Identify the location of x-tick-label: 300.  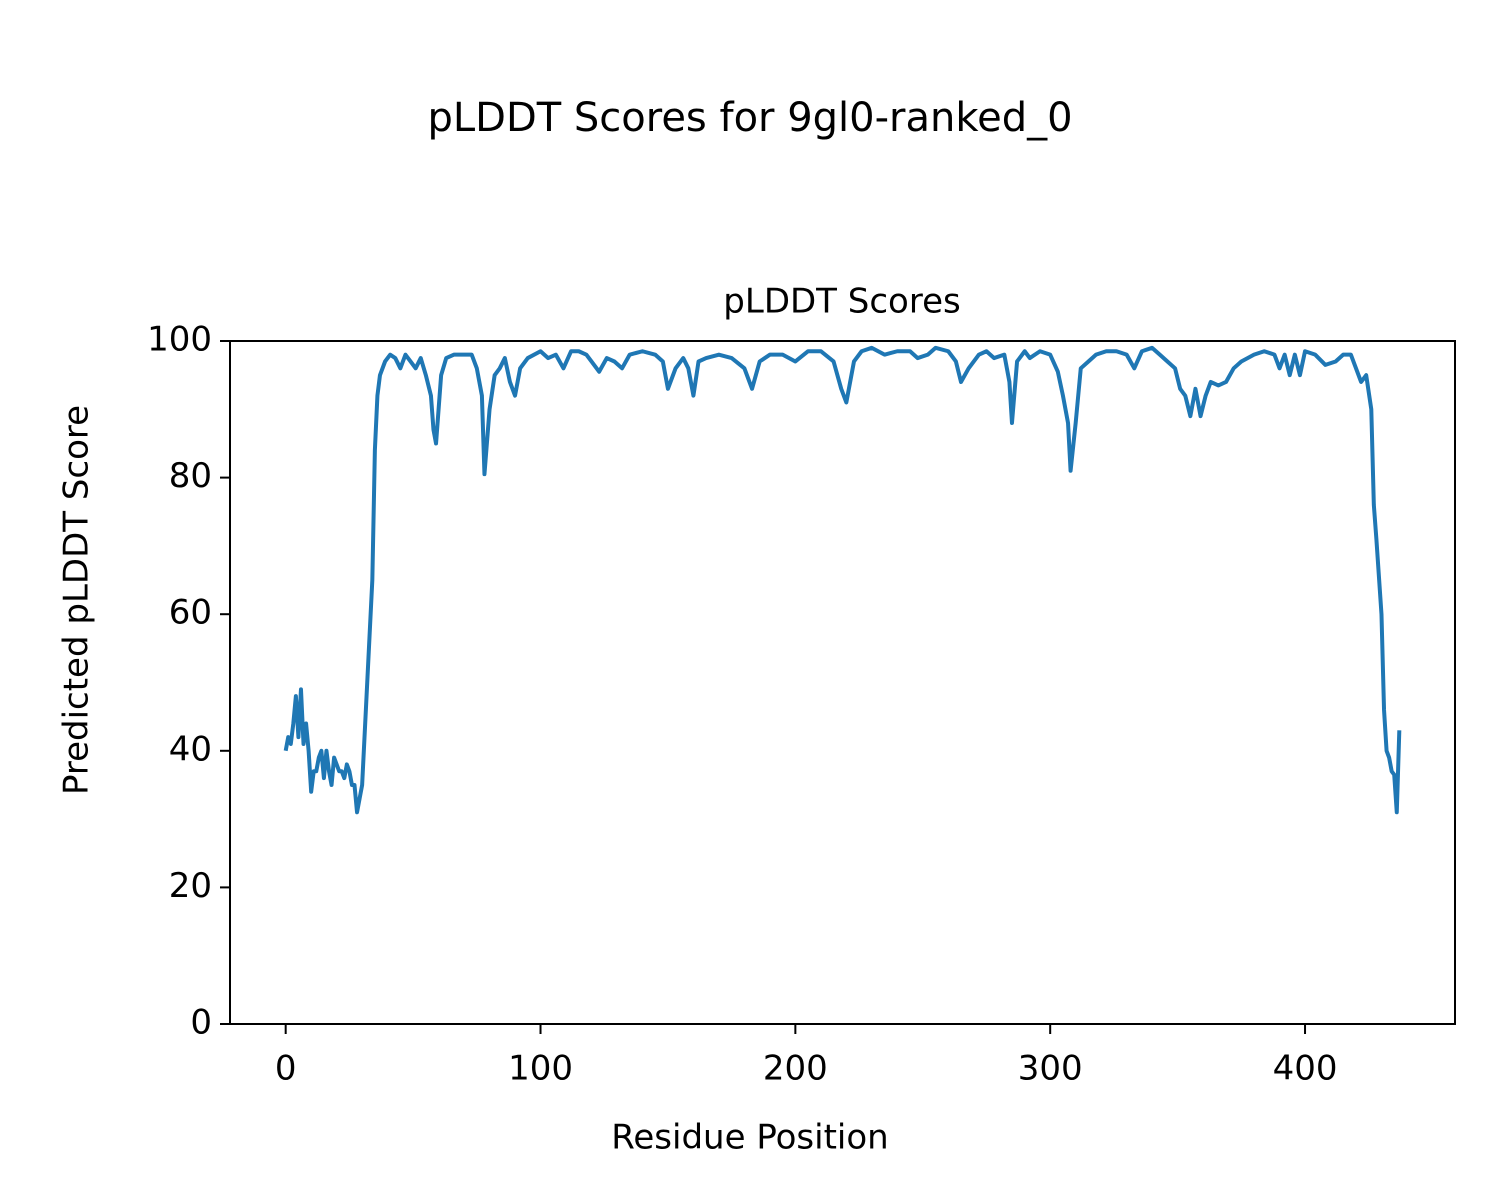
(1050, 1069).